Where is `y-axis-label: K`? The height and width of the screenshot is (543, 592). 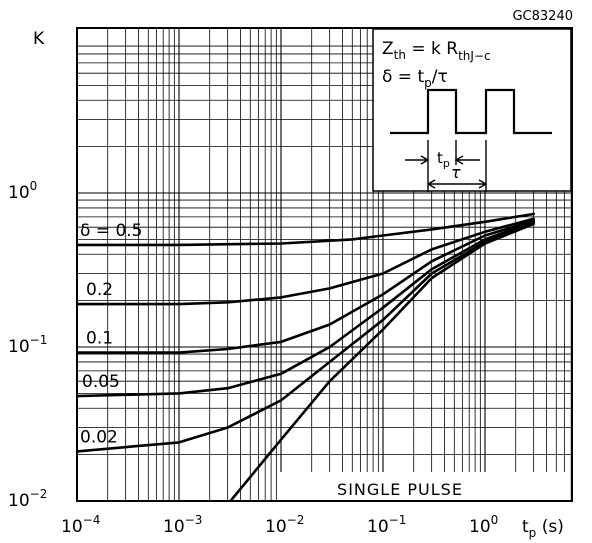
y-axis-label: K is located at coordinates (39, 39).